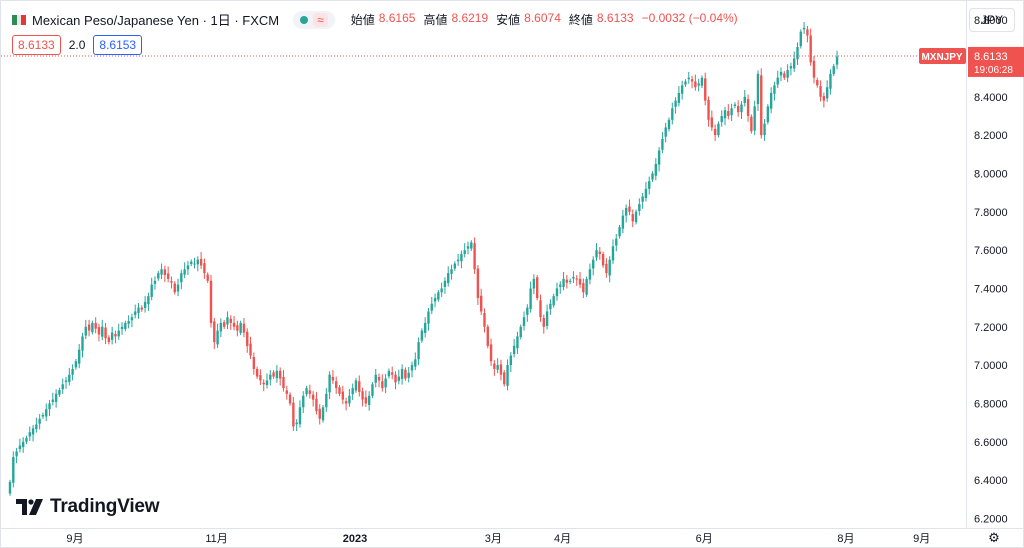 The image size is (1024, 548). I want to click on buy-price-button: 8.6153, so click(118, 45).